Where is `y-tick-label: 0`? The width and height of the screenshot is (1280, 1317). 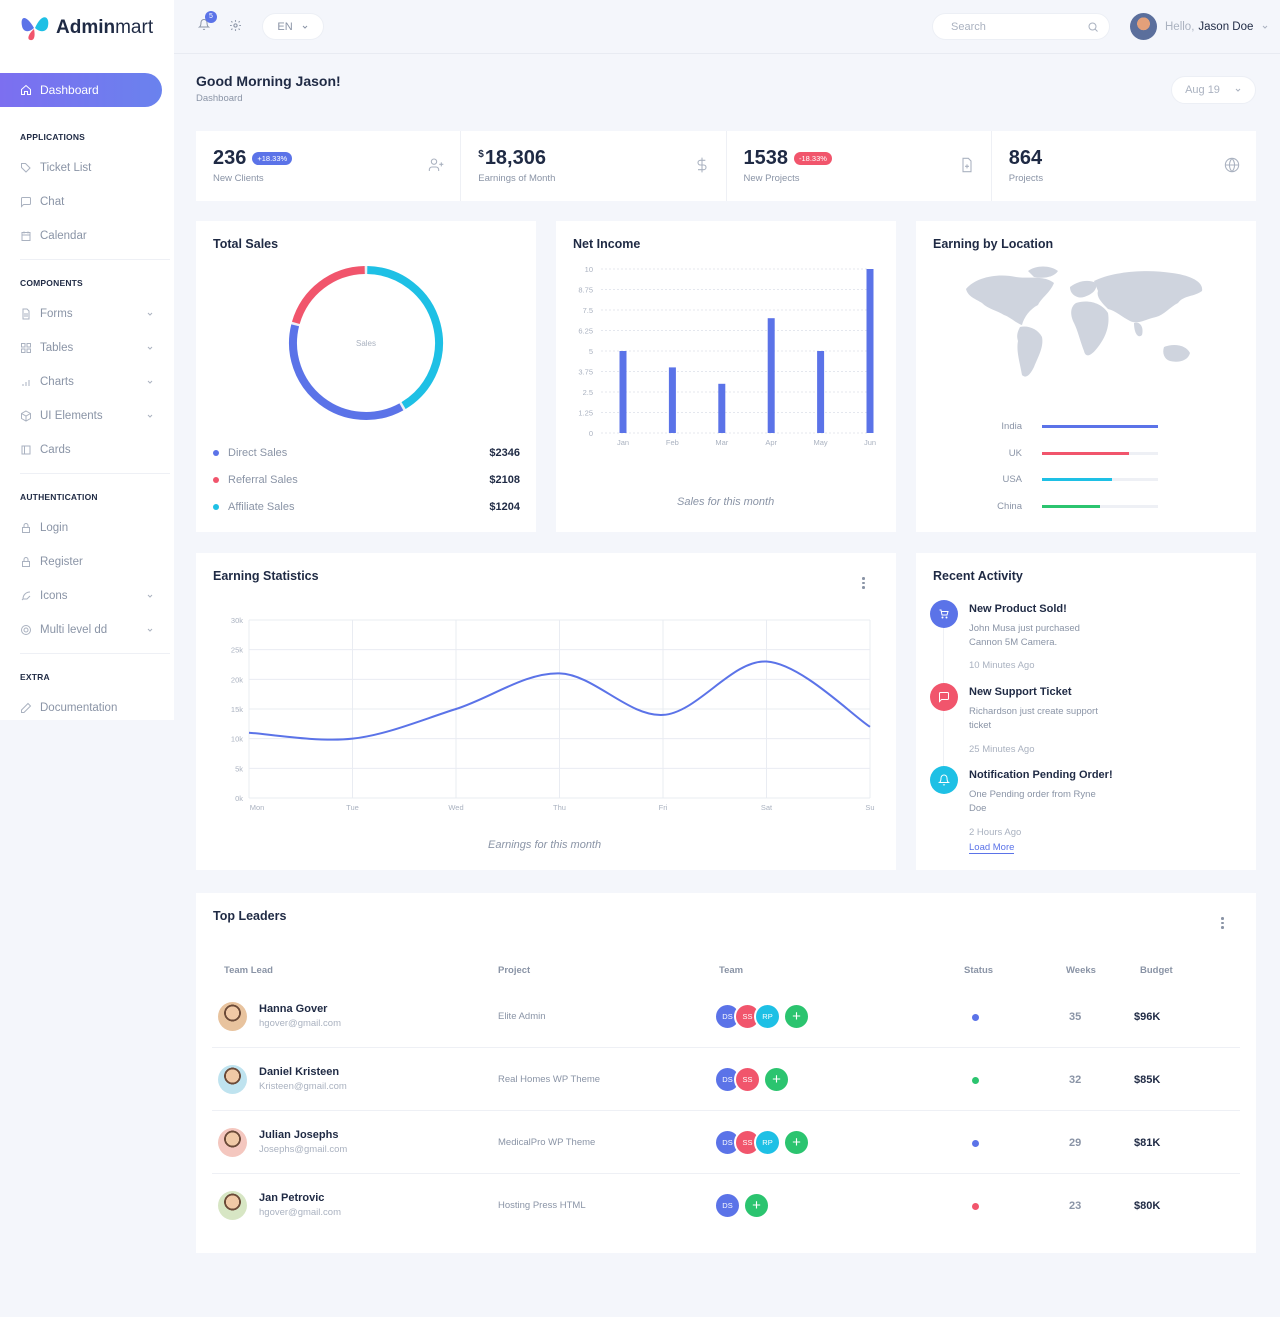
y-tick-label: 0 is located at coordinates (591, 433).